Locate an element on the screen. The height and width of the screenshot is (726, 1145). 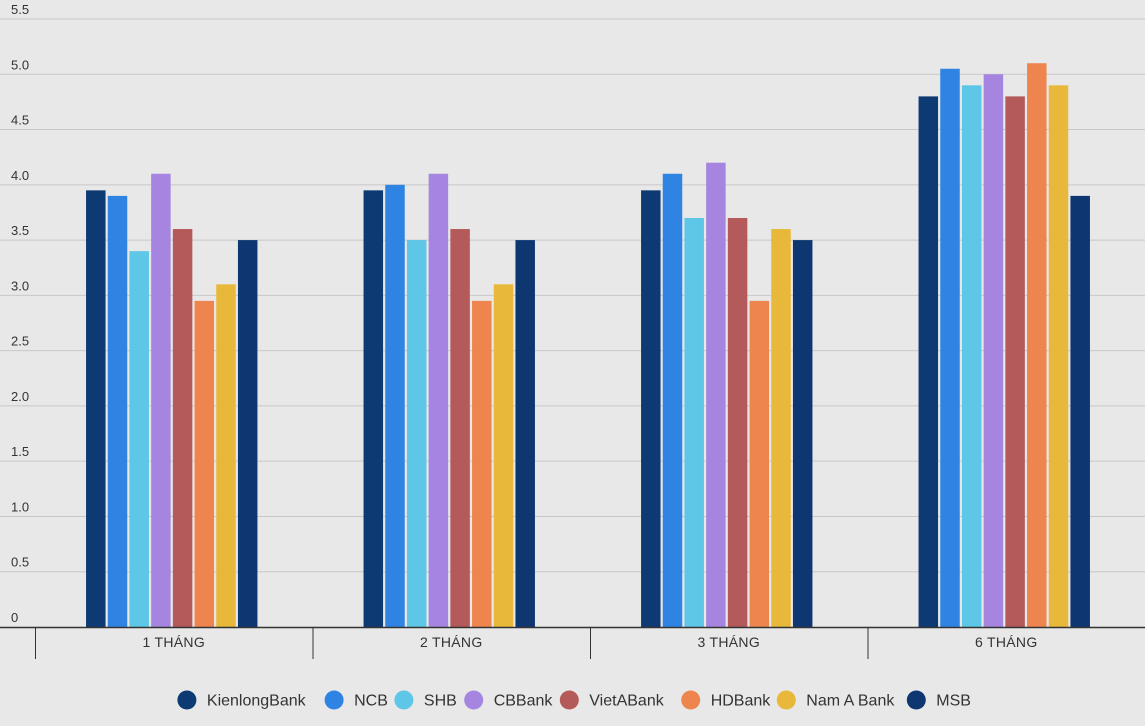
legend-item: CBBank is located at coordinates (509, 700).